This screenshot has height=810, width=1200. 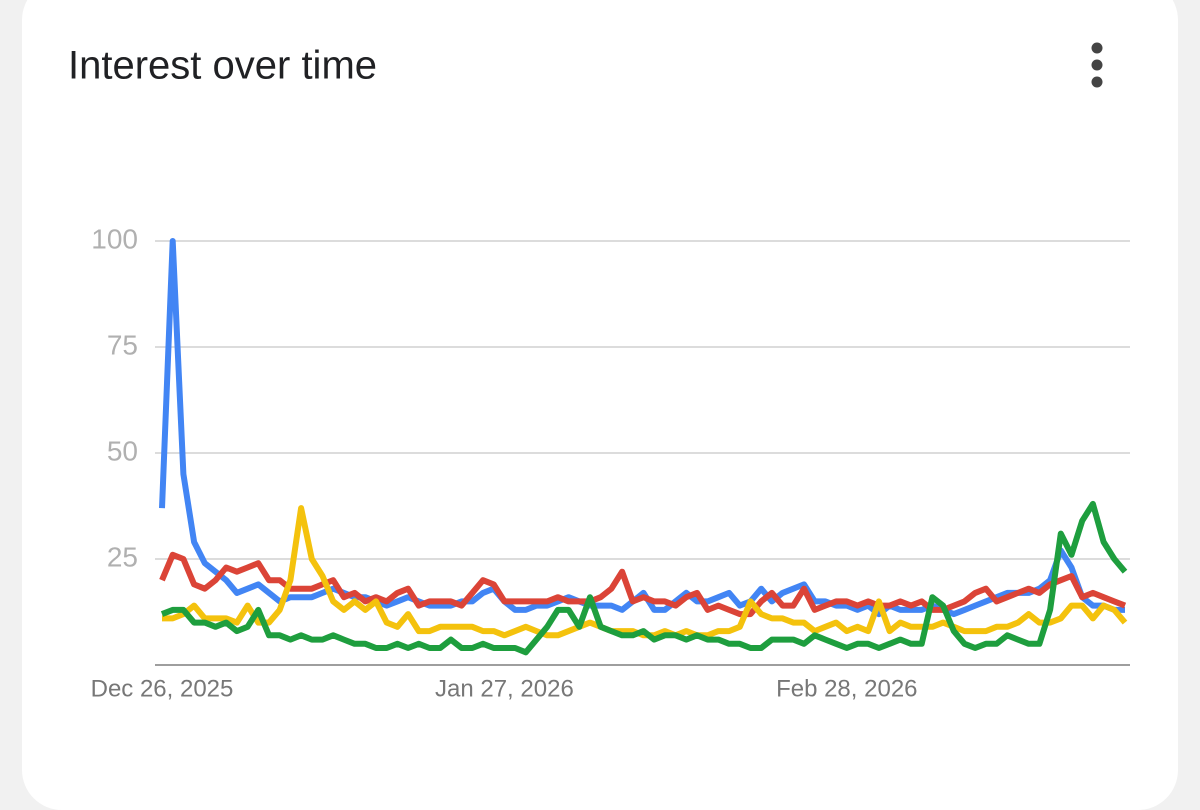 I want to click on more-menu, so click(x=1097, y=65).